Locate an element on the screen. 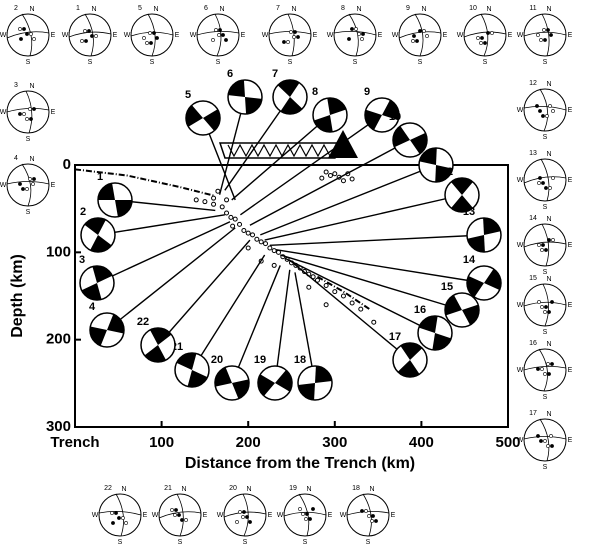 The height and width of the screenshot is (545, 589). x-tick-label: 500 is located at coordinates (507, 442).